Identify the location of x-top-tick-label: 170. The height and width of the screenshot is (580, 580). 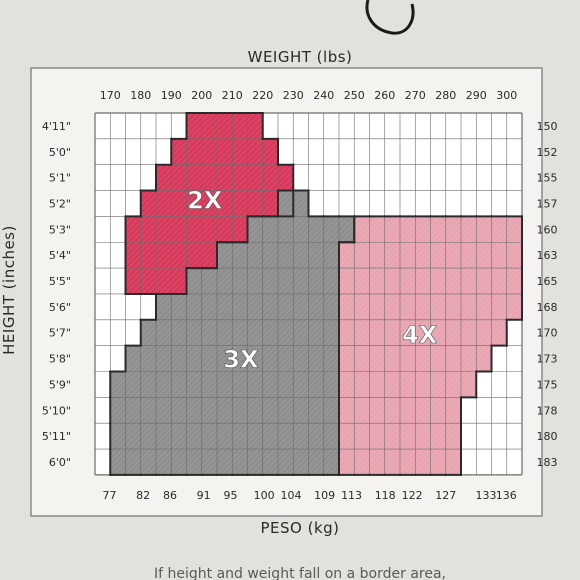
(110, 95).